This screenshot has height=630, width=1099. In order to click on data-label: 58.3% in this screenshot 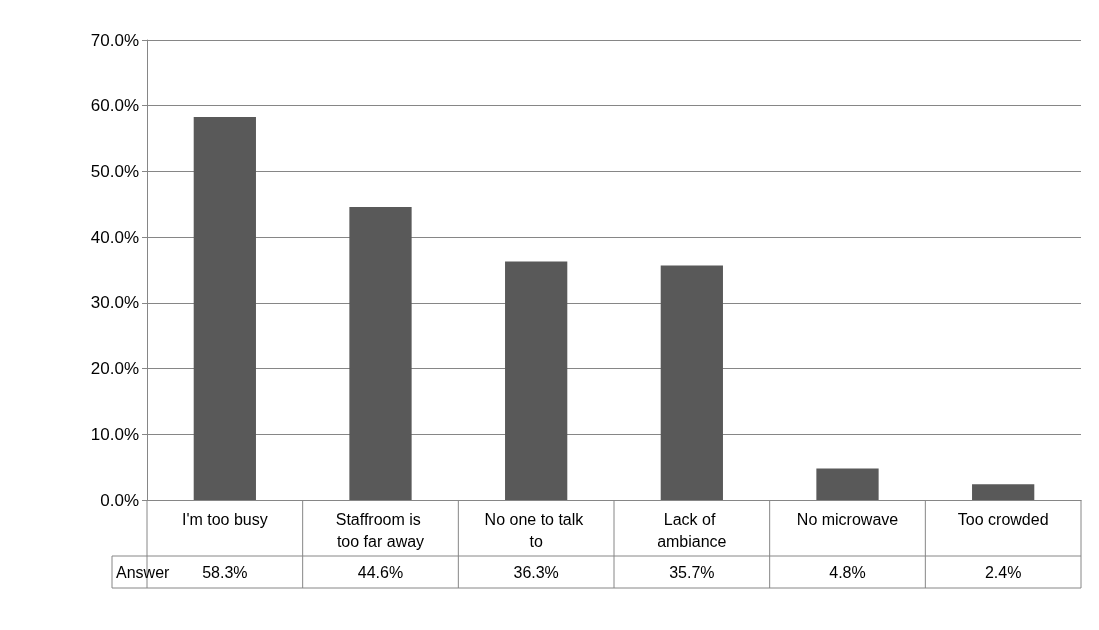, I will do `click(225, 572)`.